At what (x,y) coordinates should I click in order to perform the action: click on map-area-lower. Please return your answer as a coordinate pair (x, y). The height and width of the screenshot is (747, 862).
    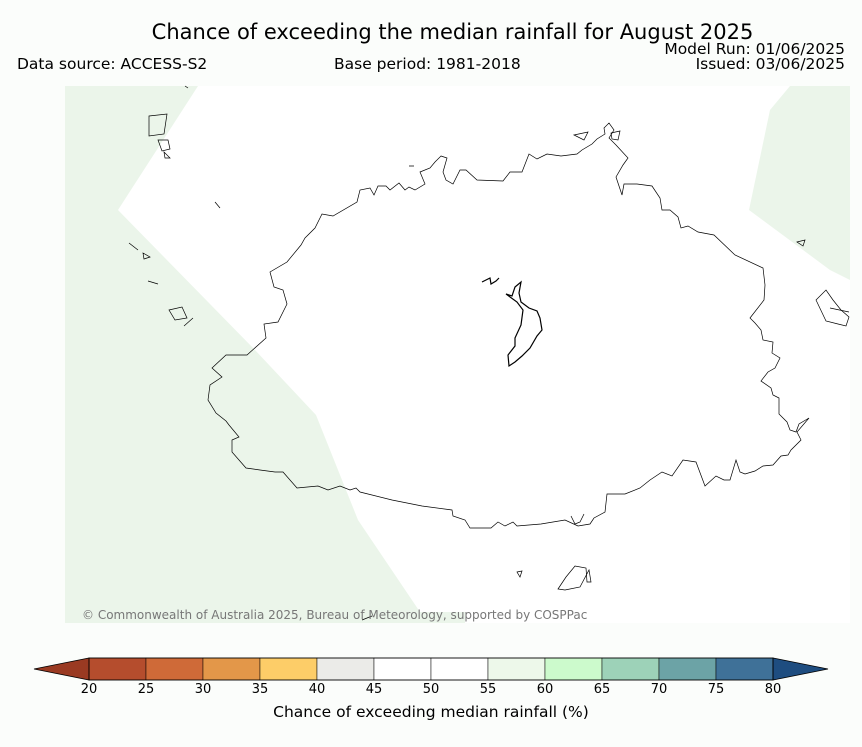
    Looking at the image, I should click on (265, 617).